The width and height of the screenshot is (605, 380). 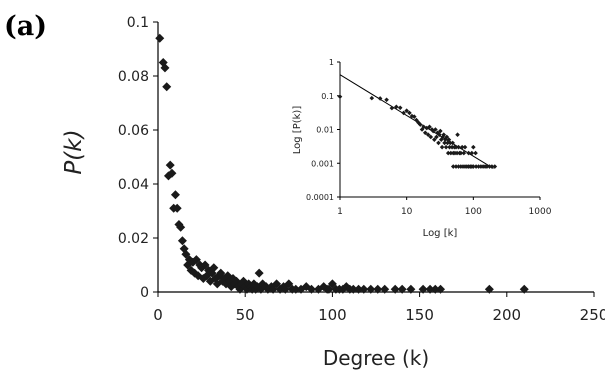 What do you see at coordinates (297, 130) in the screenshot?
I see `inset-y-axis-label: Log [P(k)]` at bounding box center [297, 130].